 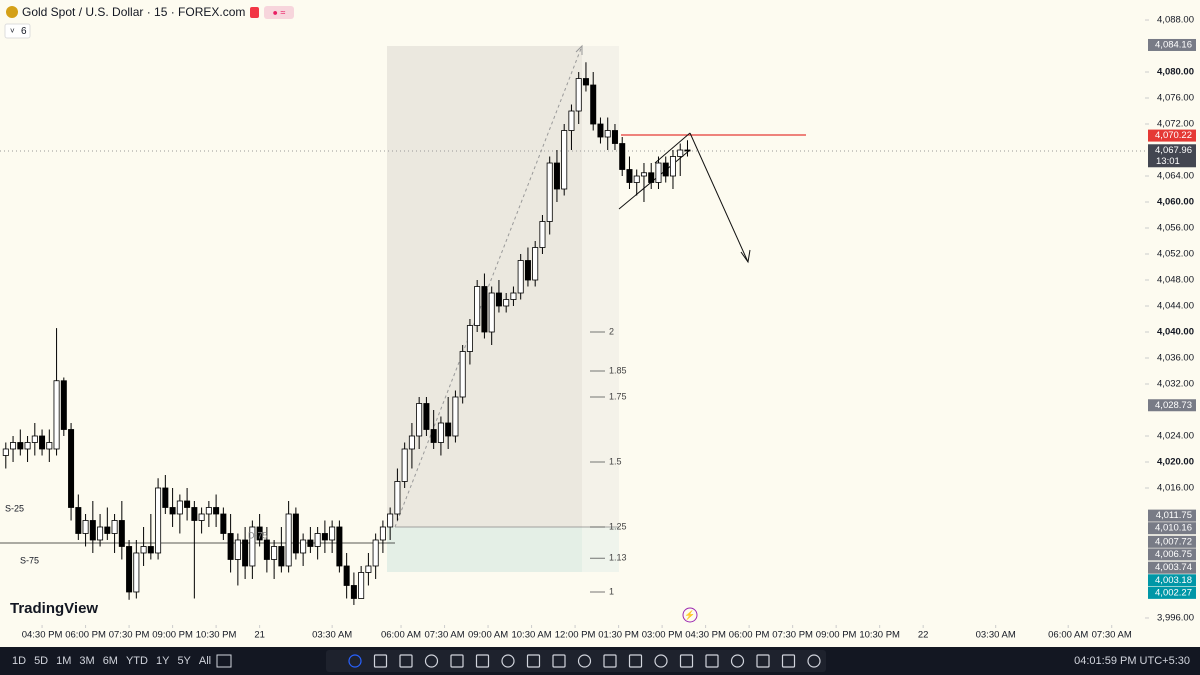 What do you see at coordinates (1173, 150) in the screenshot?
I see `price-marker-label: 4,067.96` at bounding box center [1173, 150].